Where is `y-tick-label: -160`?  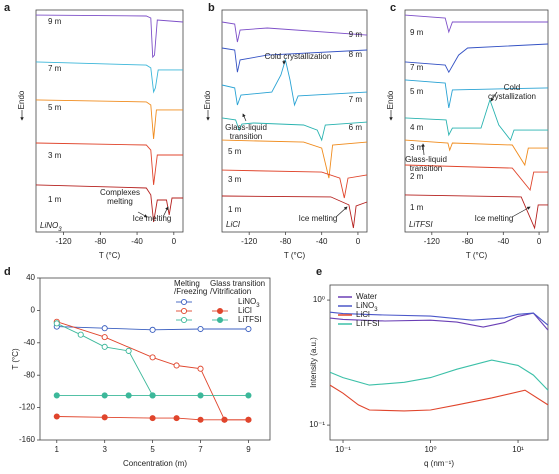 y-tick-label: -160 is located at coordinates (27, 439).